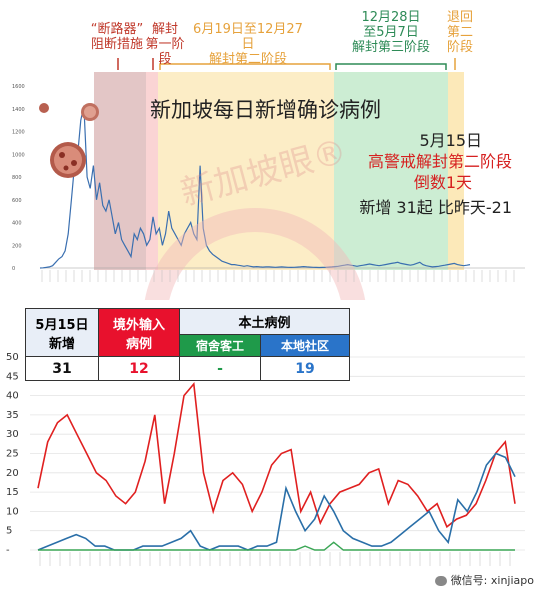  Describe the element at coordinates (12, 492) in the screenshot. I see `bottom-y-tick: 15` at that location.